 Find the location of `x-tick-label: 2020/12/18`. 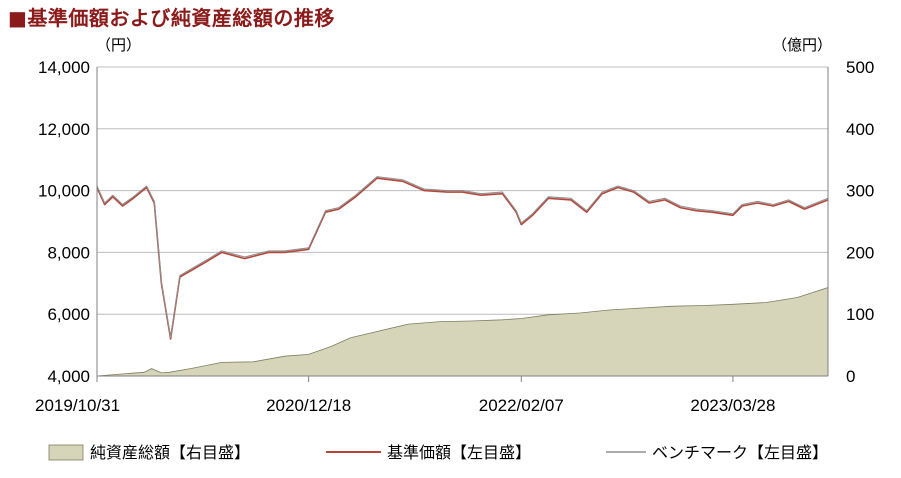

x-tick-label: 2020/12/18 is located at coordinates (308, 405).